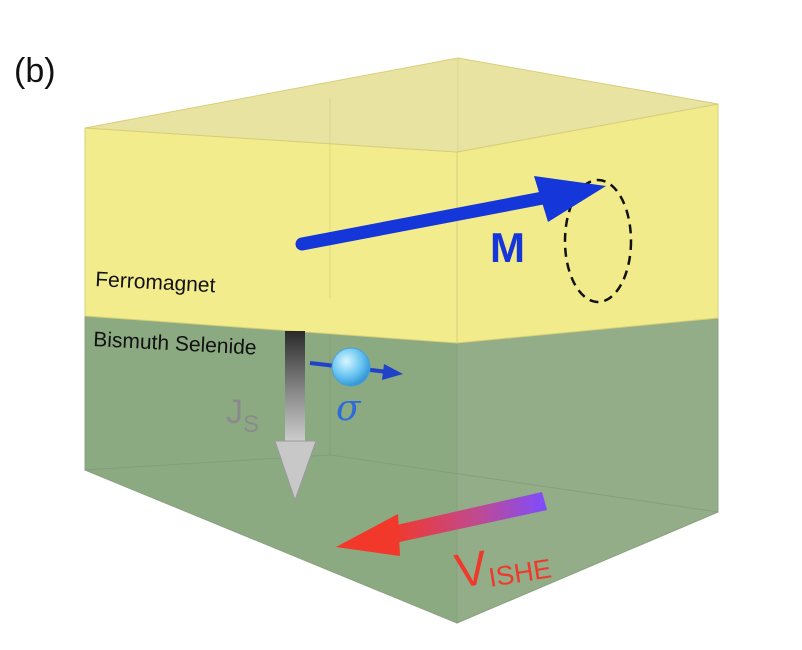 The height and width of the screenshot is (650, 802). Describe the element at coordinates (295, 416) in the screenshot. I see `spin-current-arrow` at that location.